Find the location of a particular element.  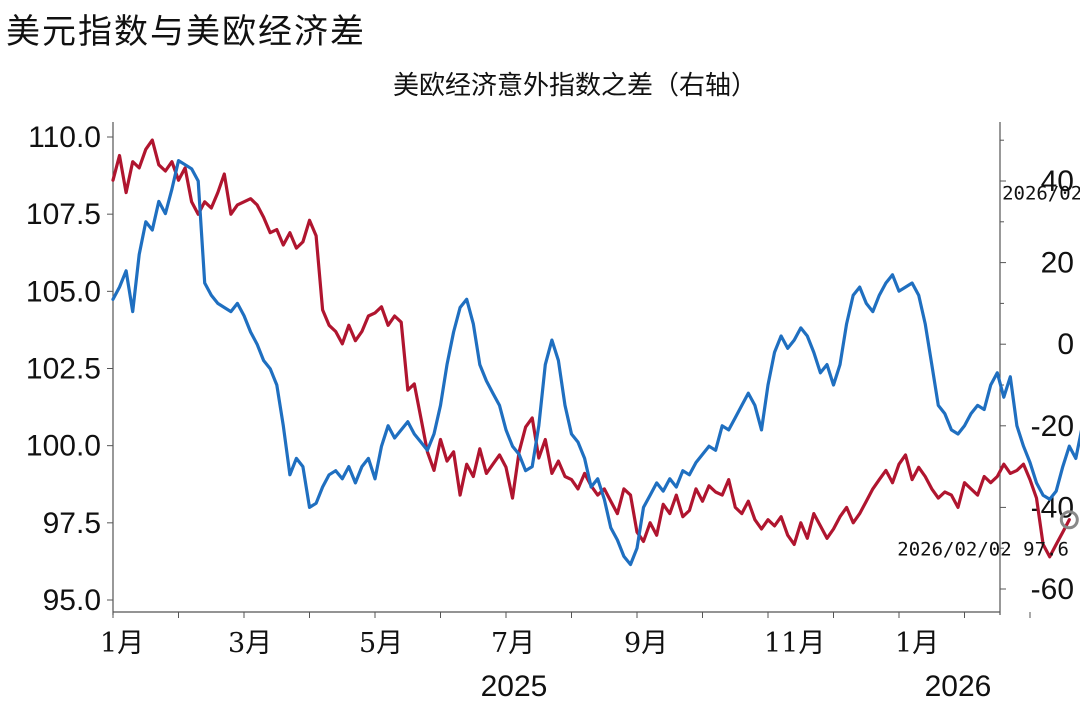

annotations: 2026/02/02 31.1 2026/02/02 97.6 is located at coordinates (988, 371).